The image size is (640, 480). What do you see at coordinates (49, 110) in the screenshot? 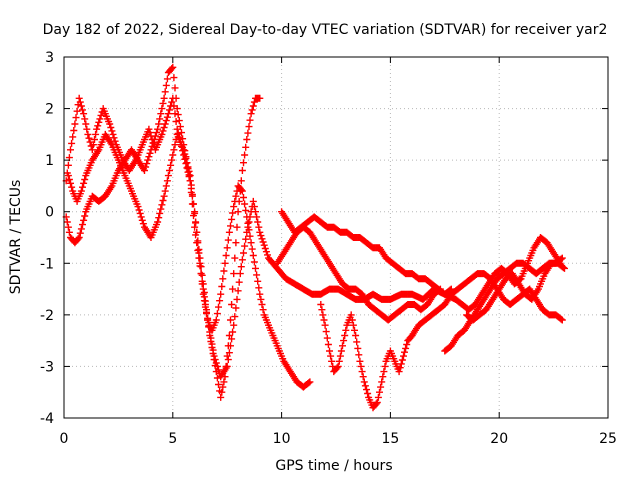
I see `y-tick-label: 2` at bounding box center [49, 110].